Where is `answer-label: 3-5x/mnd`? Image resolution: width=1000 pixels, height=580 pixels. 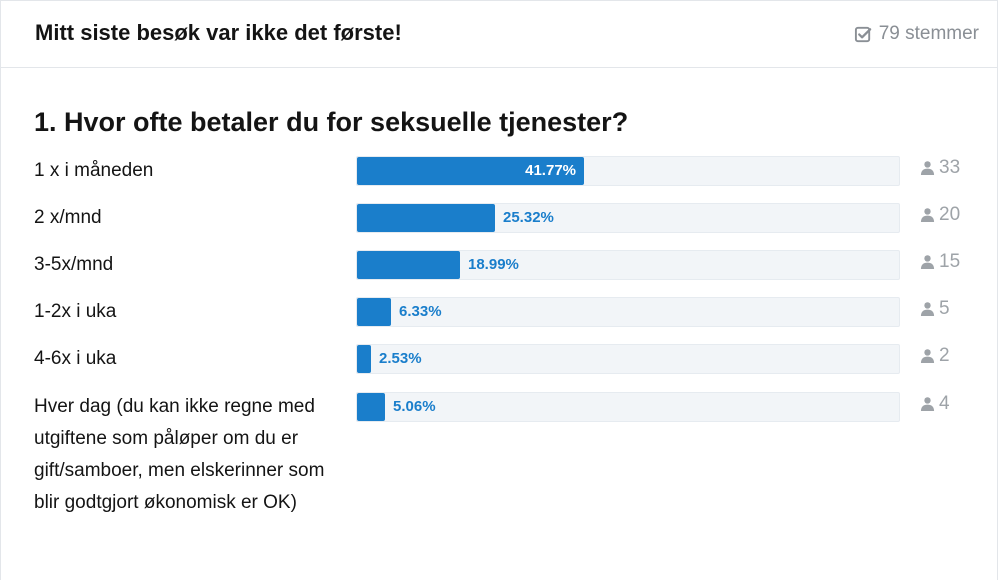
answer-label: 3-5x/mnd is located at coordinates (74, 264).